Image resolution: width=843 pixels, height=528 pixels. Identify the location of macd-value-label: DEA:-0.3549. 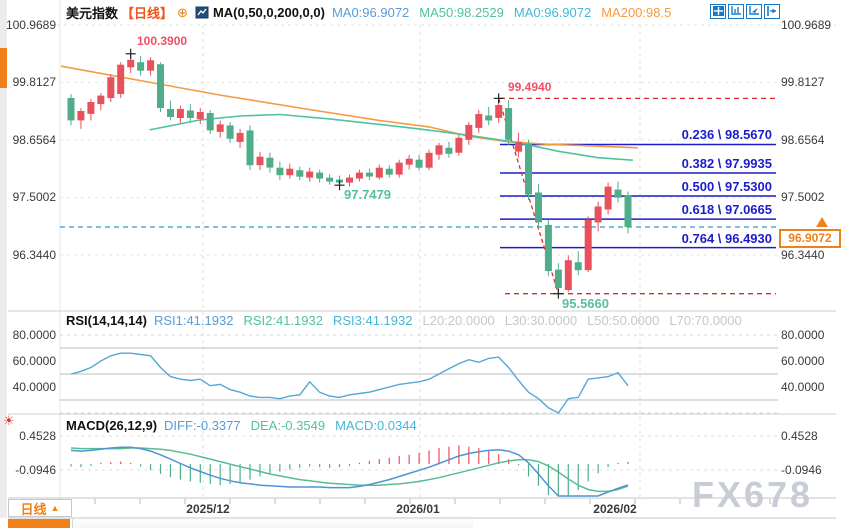
(288, 425).